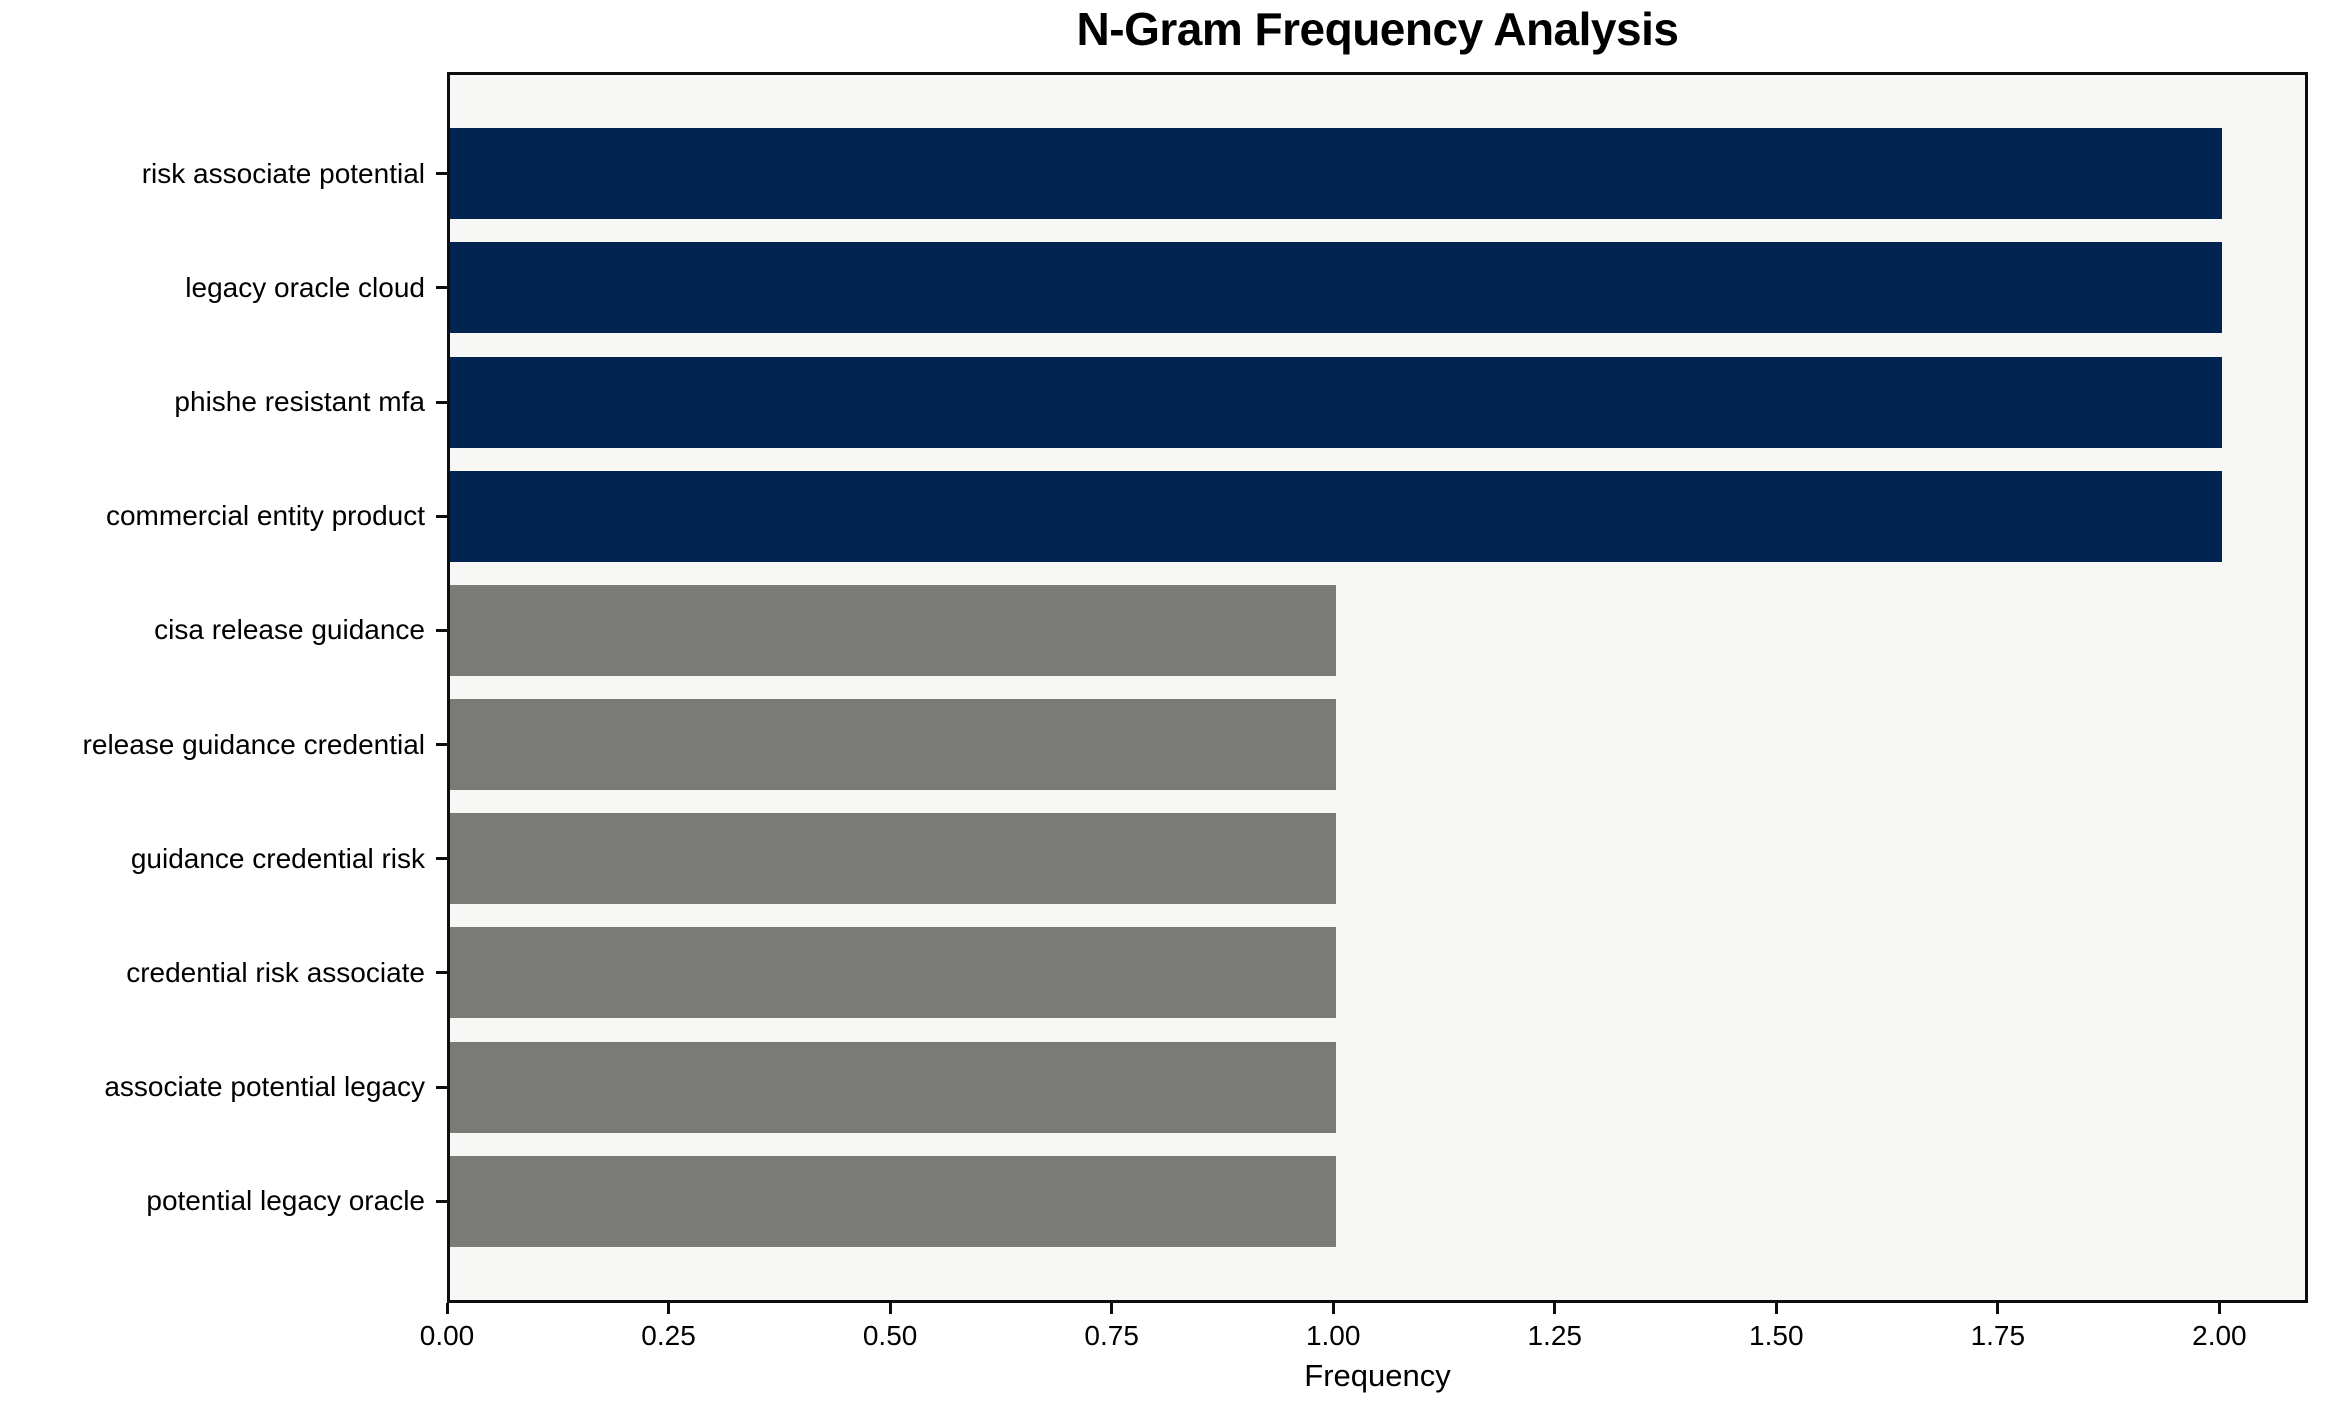 This screenshot has width=2327, height=1414. What do you see at coordinates (893, 745) in the screenshot?
I see `bar-release-guidance-credential` at bounding box center [893, 745].